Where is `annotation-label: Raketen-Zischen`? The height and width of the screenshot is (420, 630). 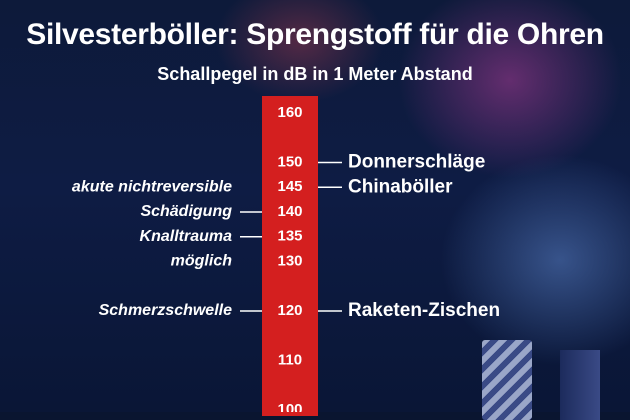 annotation-label: Raketen-Zischen is located at coordinates (424, 310).